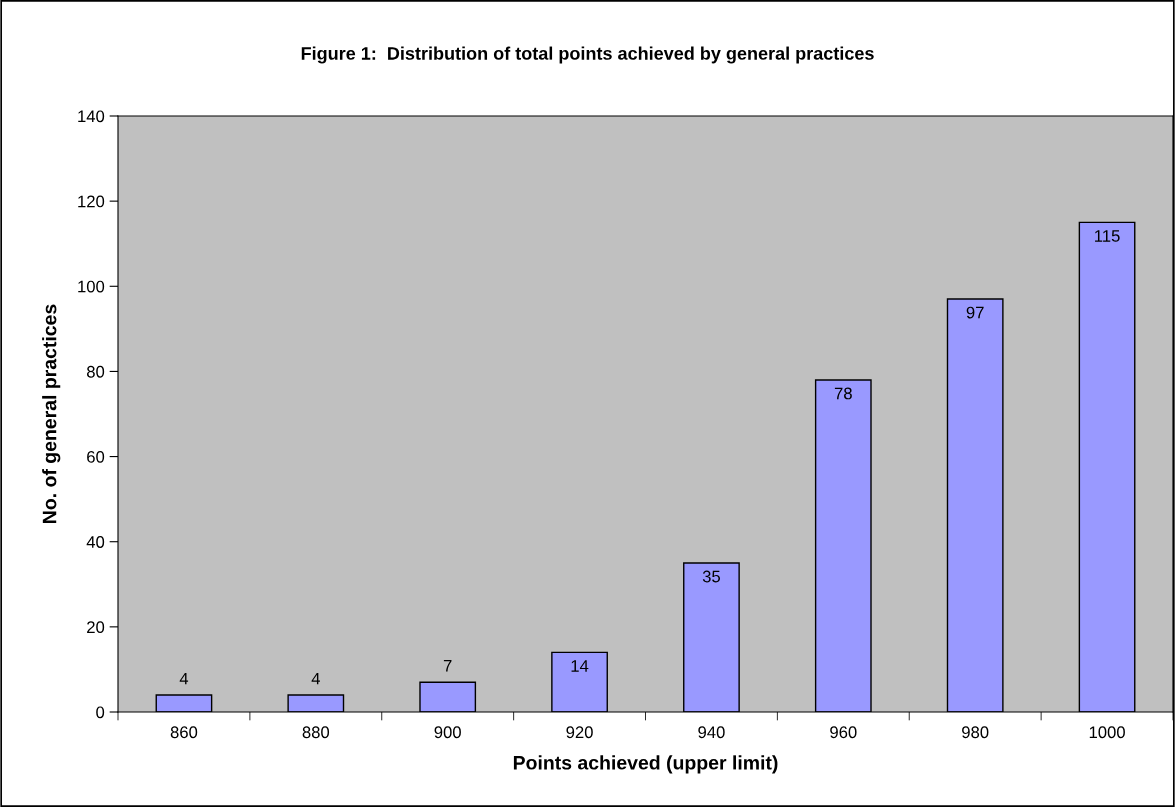  Describe the element at coordinates (447, 666) in the screenshot. I see `data-label: 7` at that location.